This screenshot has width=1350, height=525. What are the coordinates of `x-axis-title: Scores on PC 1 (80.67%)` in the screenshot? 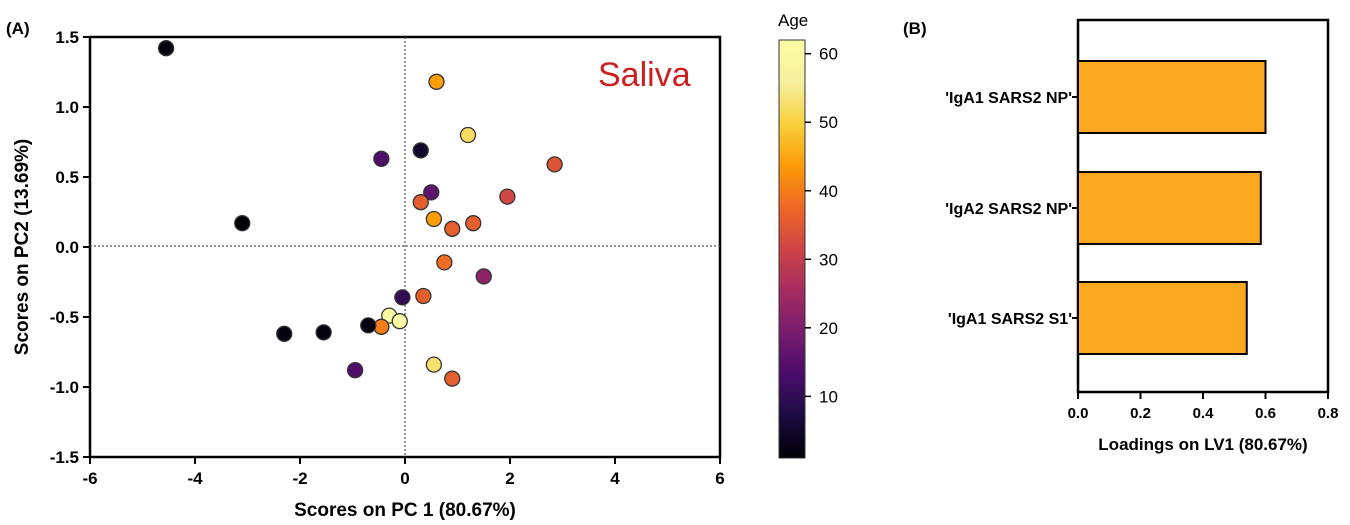 It's located at (405, 510).